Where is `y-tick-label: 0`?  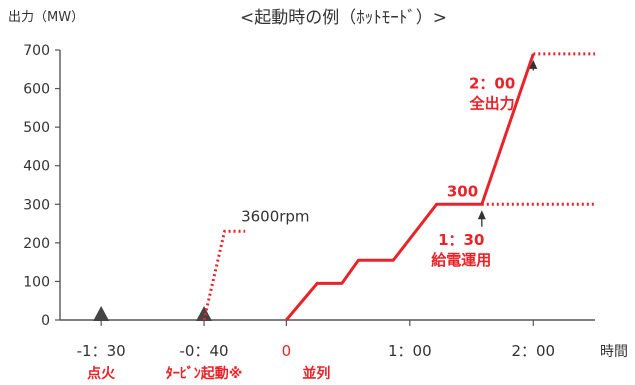 y-tick-label: 0 is located at coordinates (45, 321).